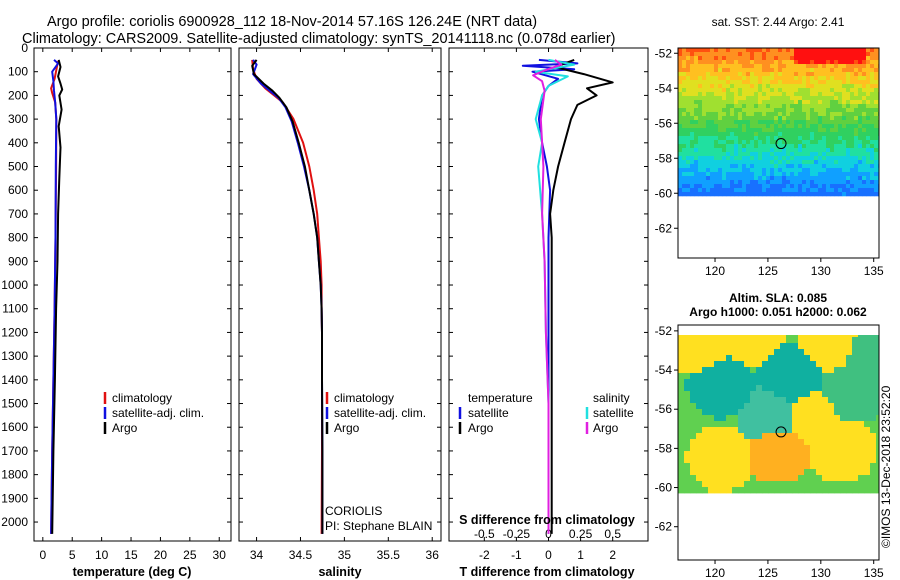 Image resolution: width=900 pixels, height=580 pixels. Describe the element at coordinates (364, 398) in the screenshot. I see `legend-label-climatology: climatology` at that location.